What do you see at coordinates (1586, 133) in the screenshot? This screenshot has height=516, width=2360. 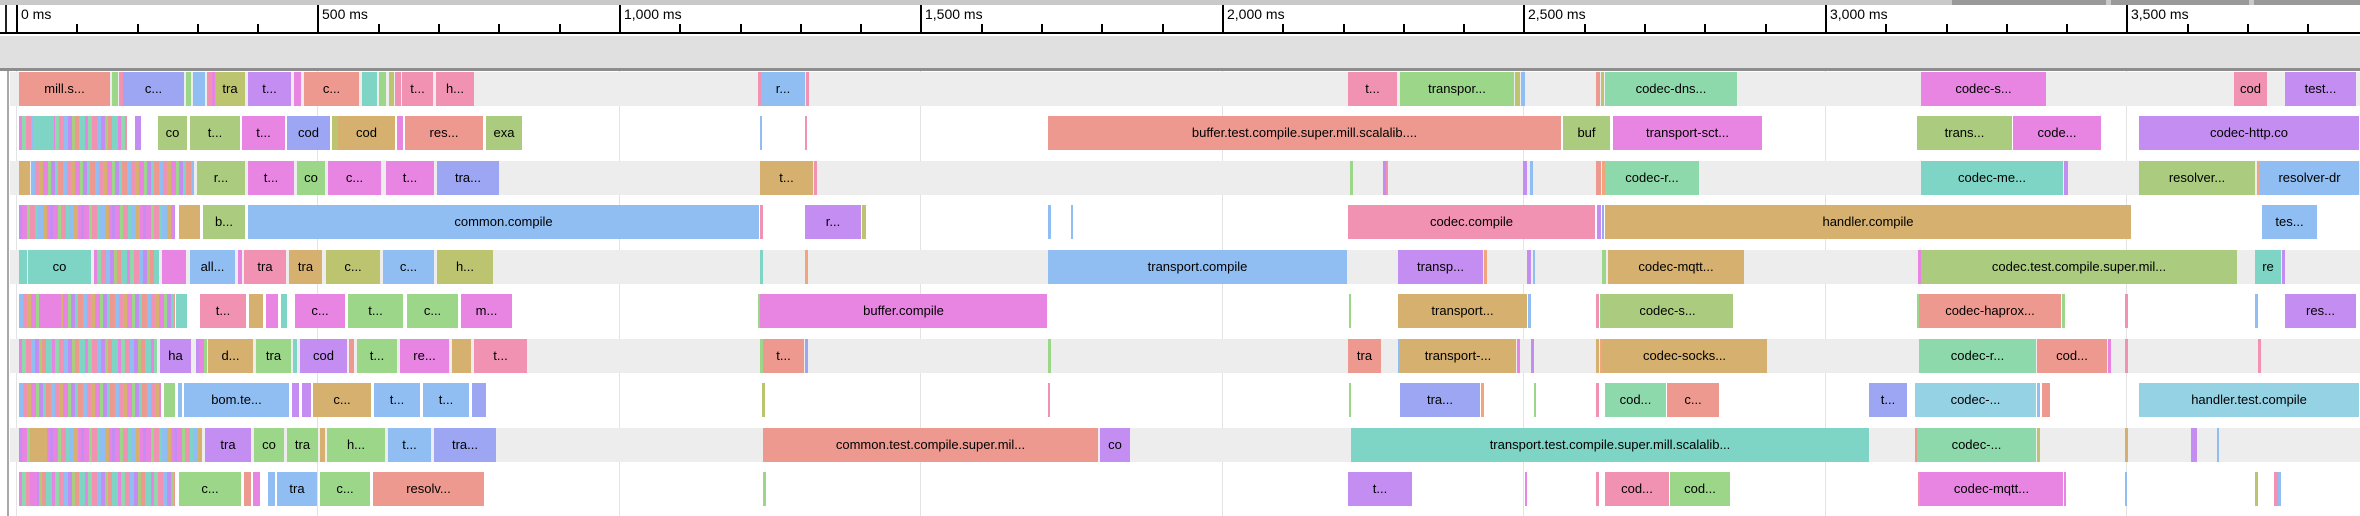 I see `trace-slice: buf` at bounding box center [1586, 133].